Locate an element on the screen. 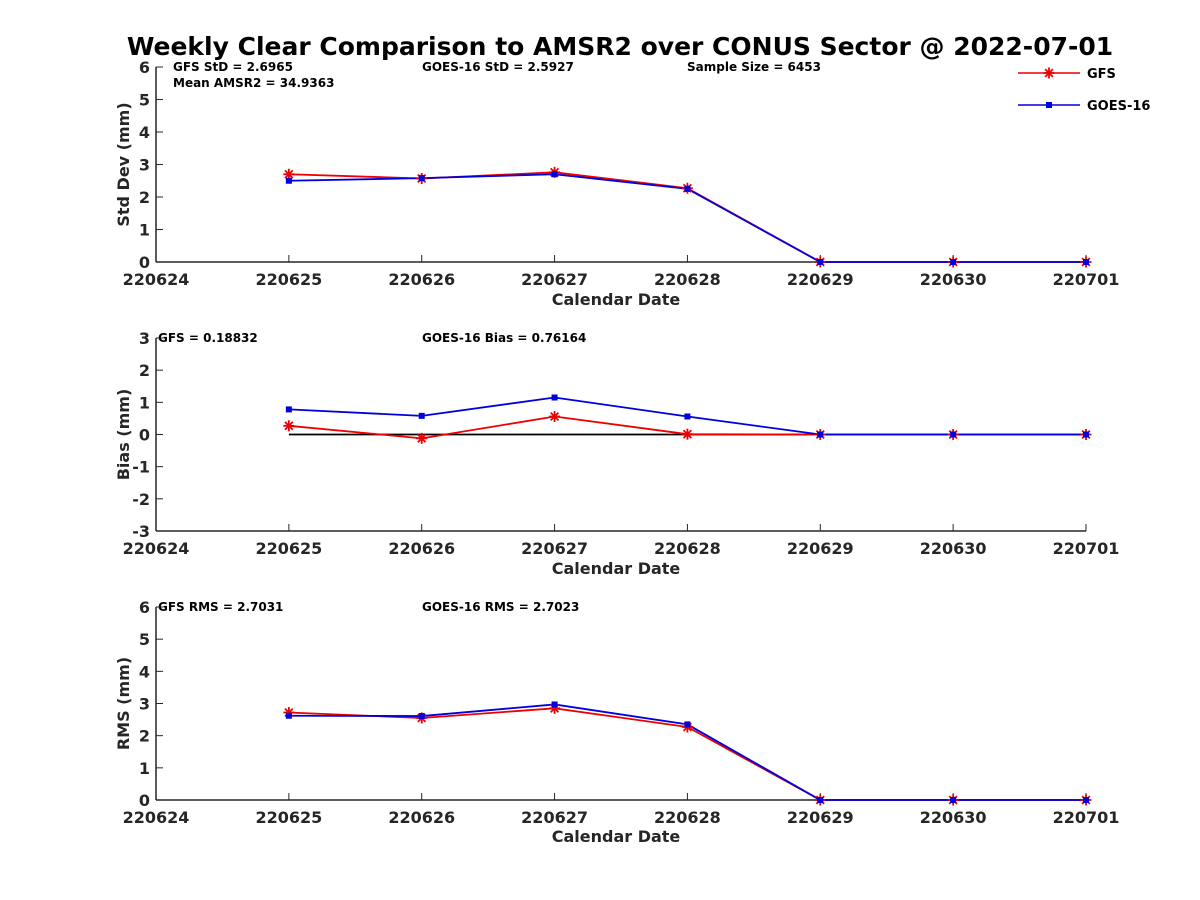  legend-marker-gfs is located at coordinates (1049, 73).